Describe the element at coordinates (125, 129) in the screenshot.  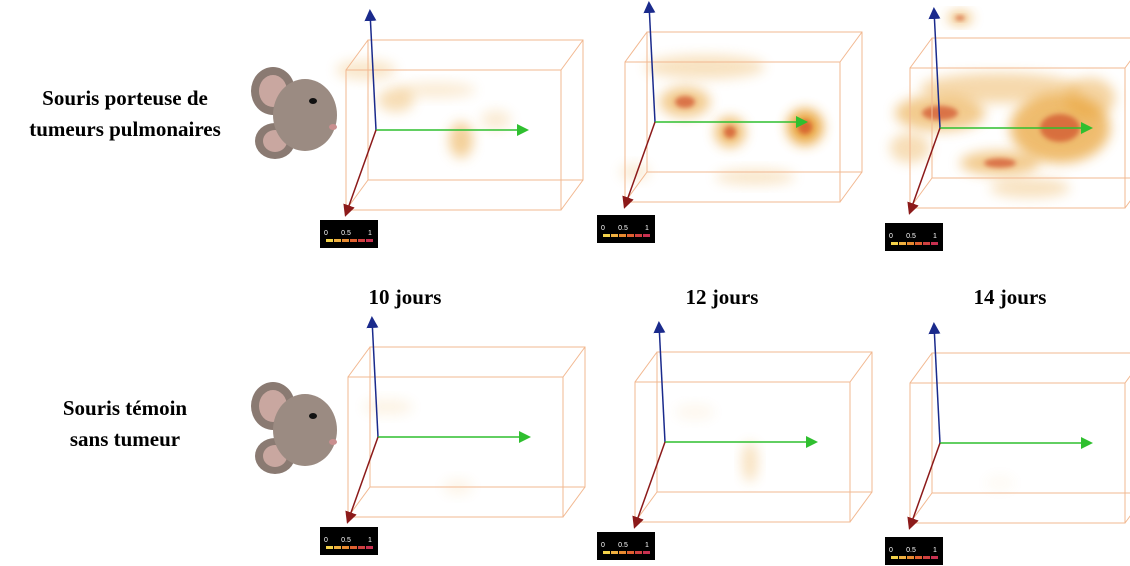
I see `row-label: tumeurs pulmonaires` at that location.